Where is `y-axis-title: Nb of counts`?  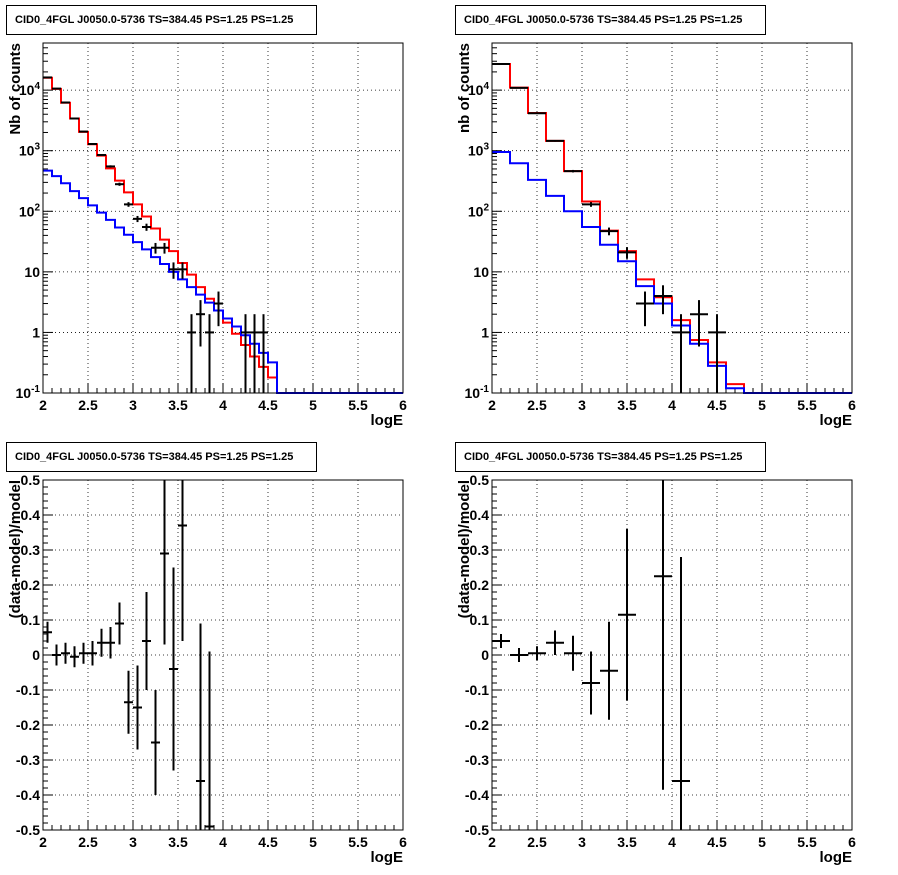 y-axis-title: Nb of counts is located at coordinates (15, 89).